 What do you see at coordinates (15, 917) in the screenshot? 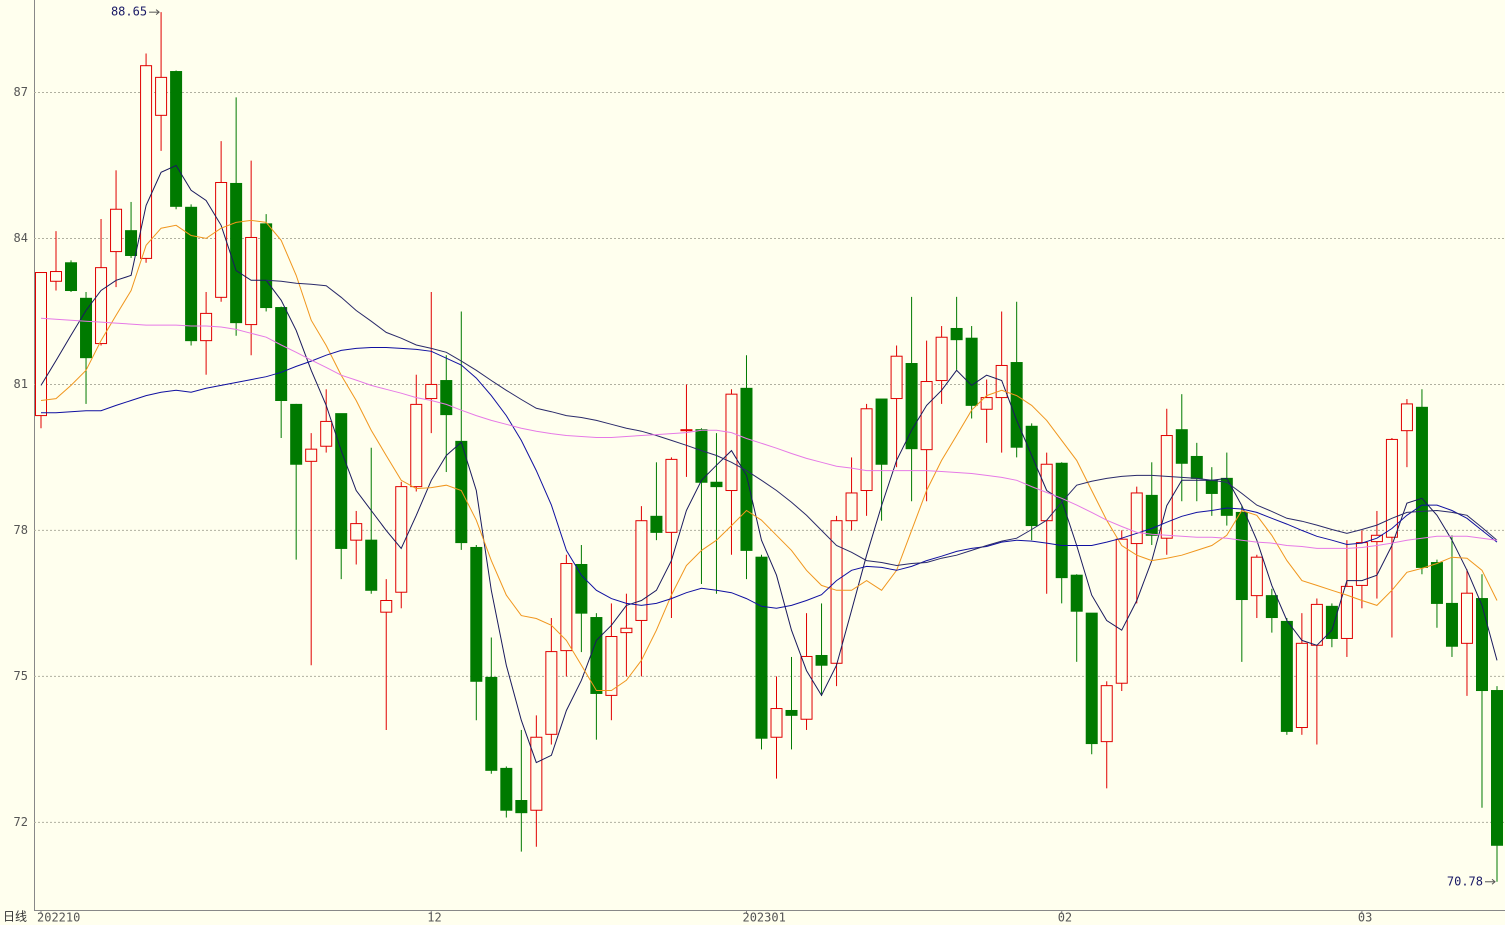
I see `period-label: 日线` at bounding box center [15, 917].